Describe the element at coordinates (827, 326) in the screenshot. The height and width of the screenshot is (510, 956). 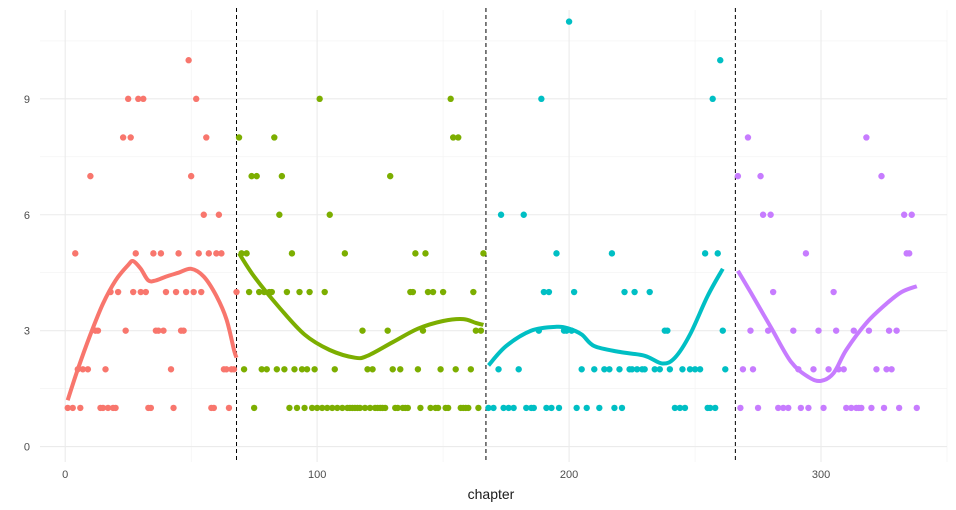
I see `trend-line` at that location.